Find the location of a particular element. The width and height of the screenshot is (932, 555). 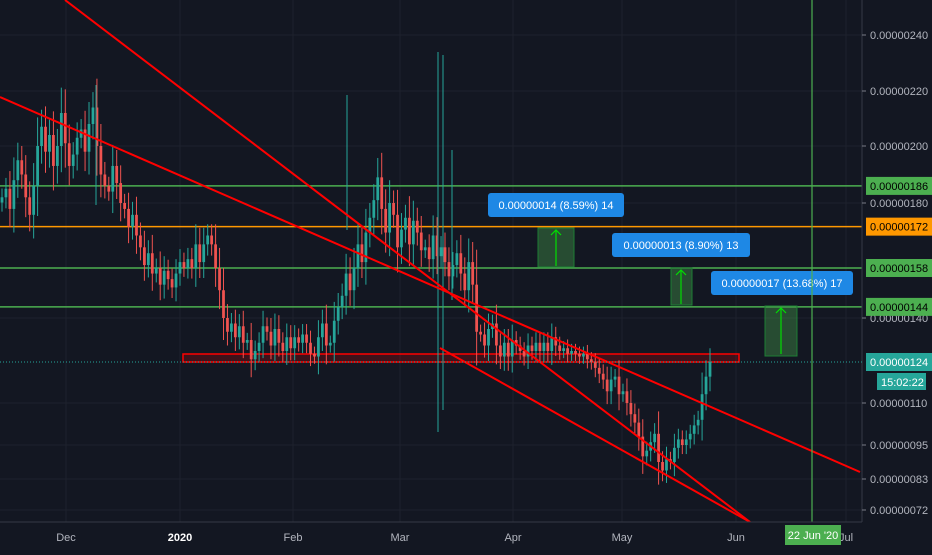

time-axis: Dec 2020 Feb Mar Apr May Jun Jul is located at coordinates (454, 538).